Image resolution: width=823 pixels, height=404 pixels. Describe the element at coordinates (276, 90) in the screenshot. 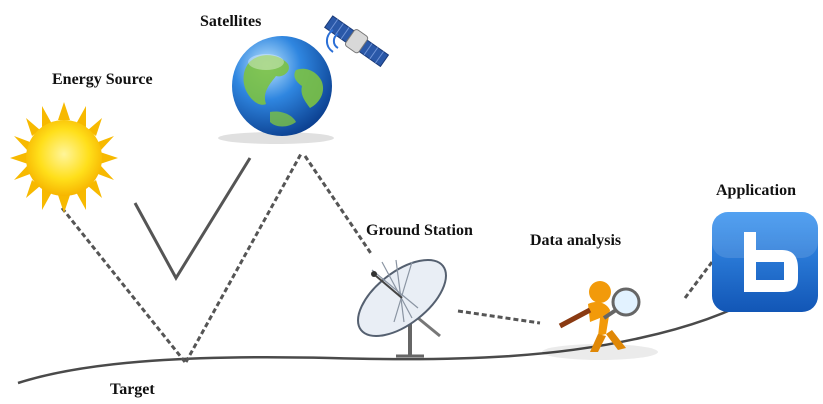

I see `earth-globe-icon` at that location.